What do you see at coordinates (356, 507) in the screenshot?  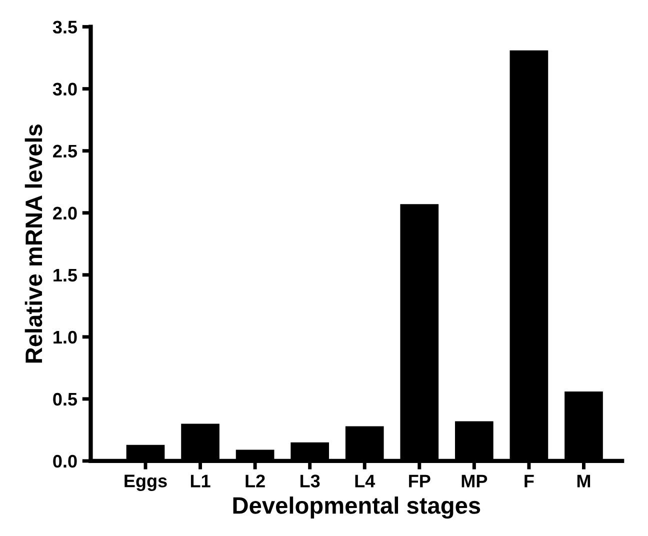 I see `x-axis-title: Developmental stages` at bounding box center [356, 507].